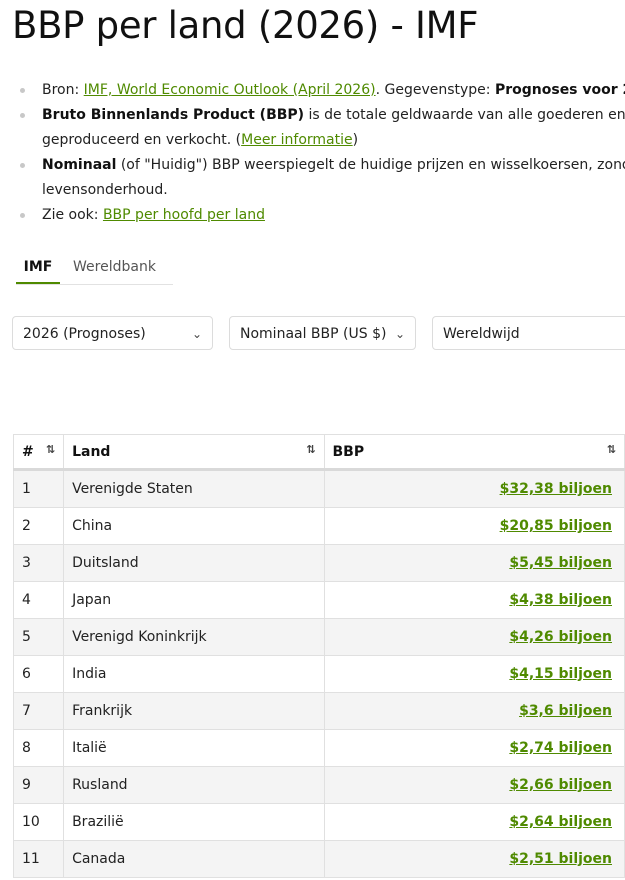 This screenshot has width=625, height=880. I want to click on country-cell: Italië, so click(194, 748).